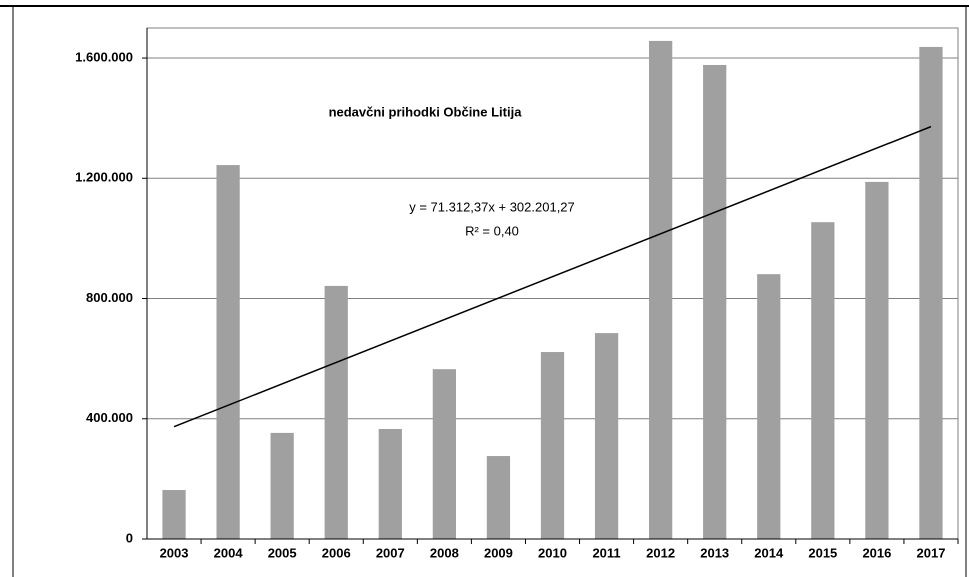  What do you see at coordinates (336, 552) in the screenshot?
I see `x-tick-label: 2006` at bounding box center [336, 552].